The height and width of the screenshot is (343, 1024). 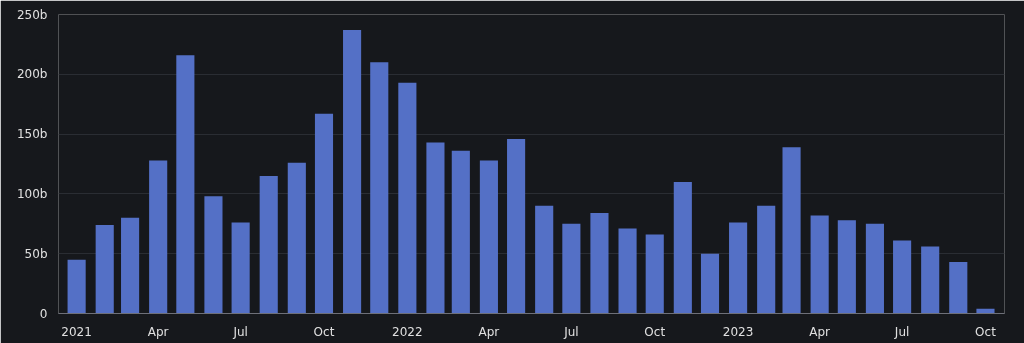 I want to click on x-tick-label: 2022, so click(x=407, y=331).